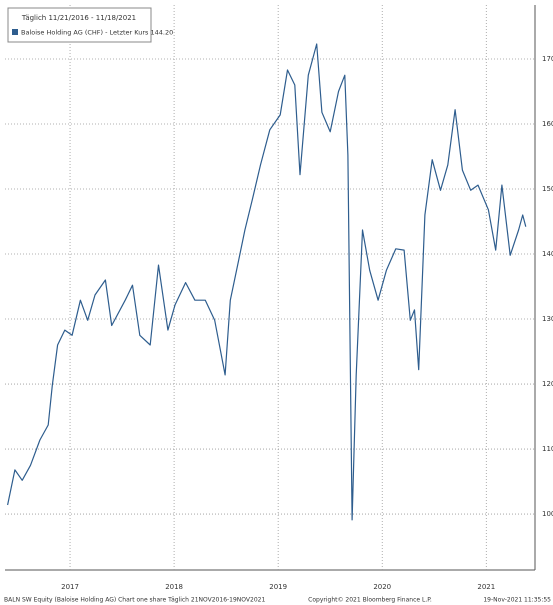  Describe the element at coordinates (174, 587) in the screenshot. I see `x-tick-label: 2018` at that location.